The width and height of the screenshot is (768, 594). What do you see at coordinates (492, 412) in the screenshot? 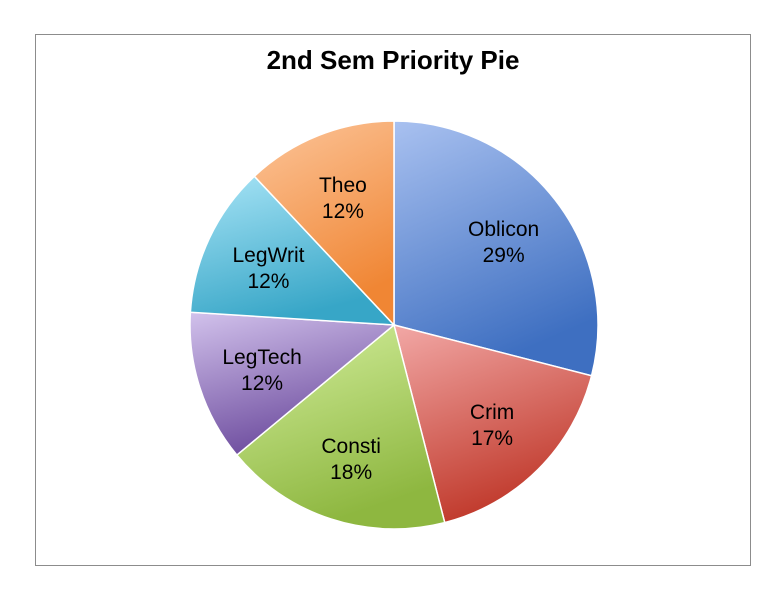
I see `slice-category-label: Crim` at bounding box center [492, 412].